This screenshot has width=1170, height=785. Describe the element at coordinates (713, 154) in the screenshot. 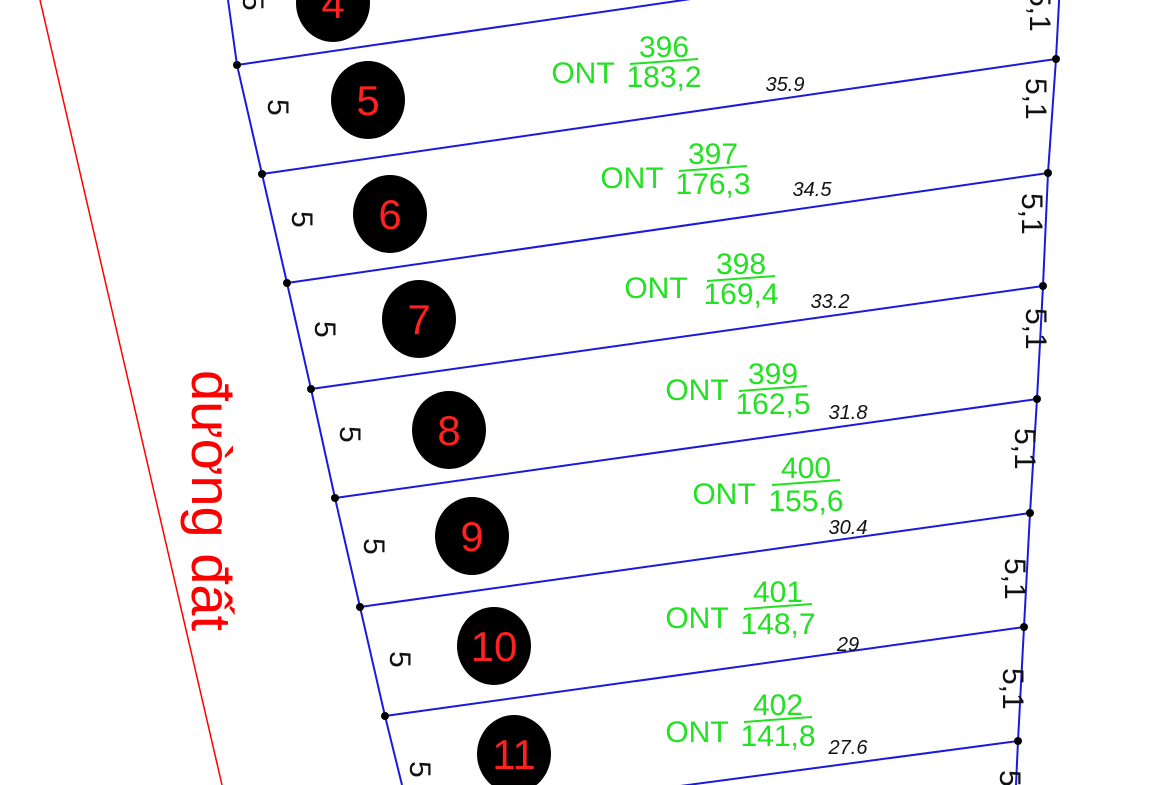

I see `parcel-number: 397` at that location.